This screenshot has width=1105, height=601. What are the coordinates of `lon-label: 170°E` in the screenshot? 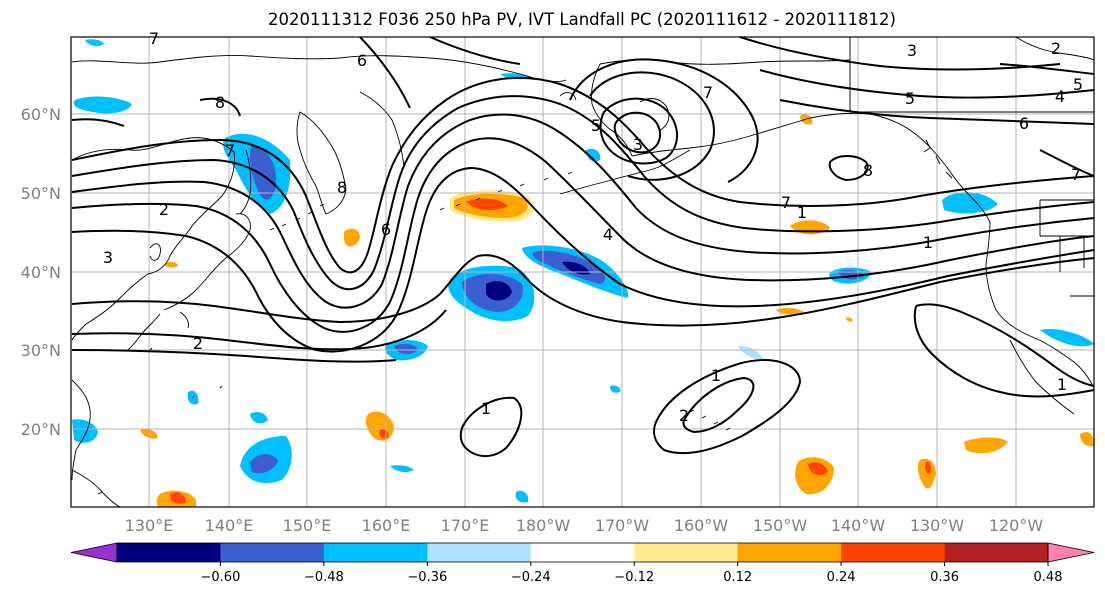 It's located at (465, 525).